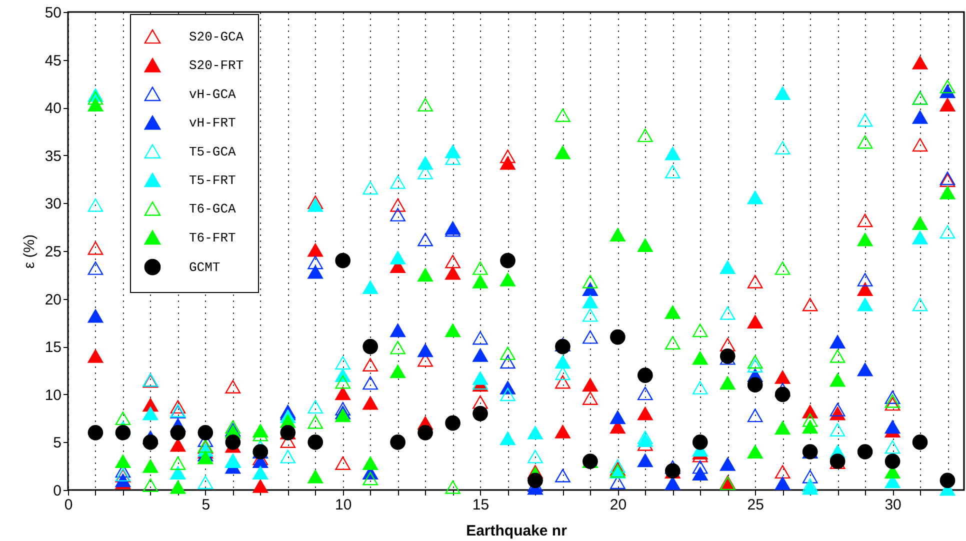  What do you see at coordinates (212, 152) in the screenshot?
I see `legend-label: T5-GCA` at bounding box center [212, 152].